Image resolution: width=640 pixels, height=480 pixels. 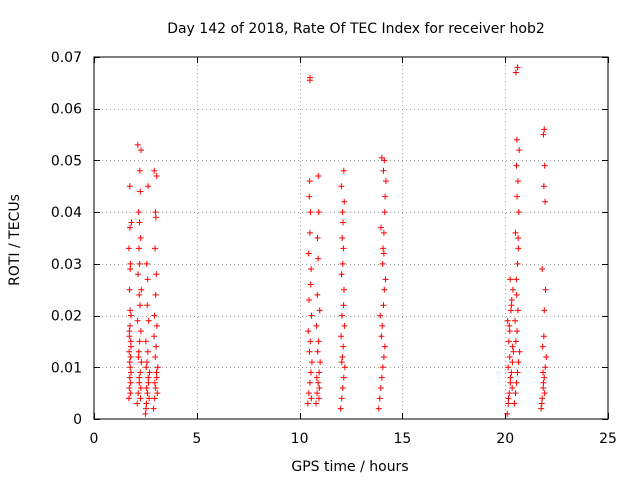 I want to click on series-pass-3.0h, so click(x=155, y=289).